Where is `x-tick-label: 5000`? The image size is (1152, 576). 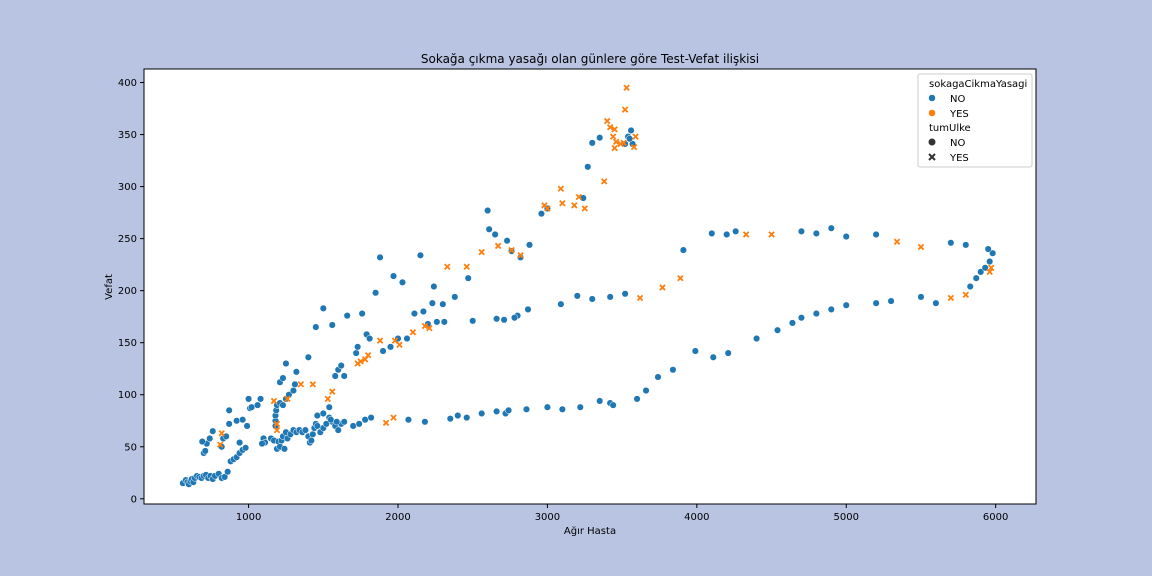
x-tick-label: 5000 is located at coordinates (846, 517).